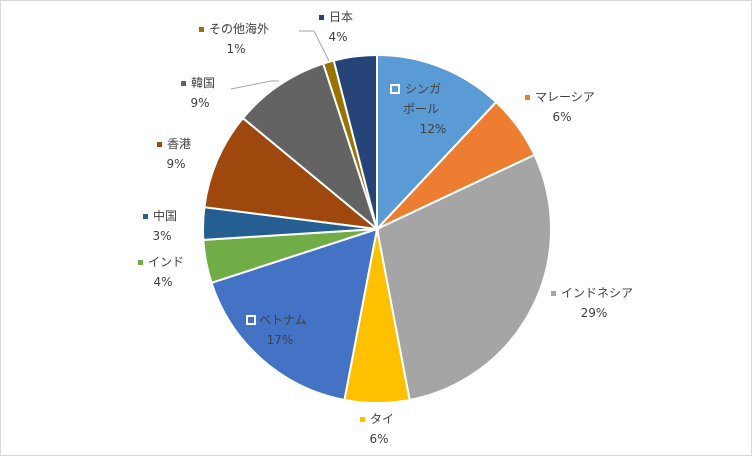 The height and width of the screenshot is (456, 752). What do you see at coordinates (597, 293) in the screenshot?
I see `category-label-3: インドネシア` at bounding box center [597, 293].